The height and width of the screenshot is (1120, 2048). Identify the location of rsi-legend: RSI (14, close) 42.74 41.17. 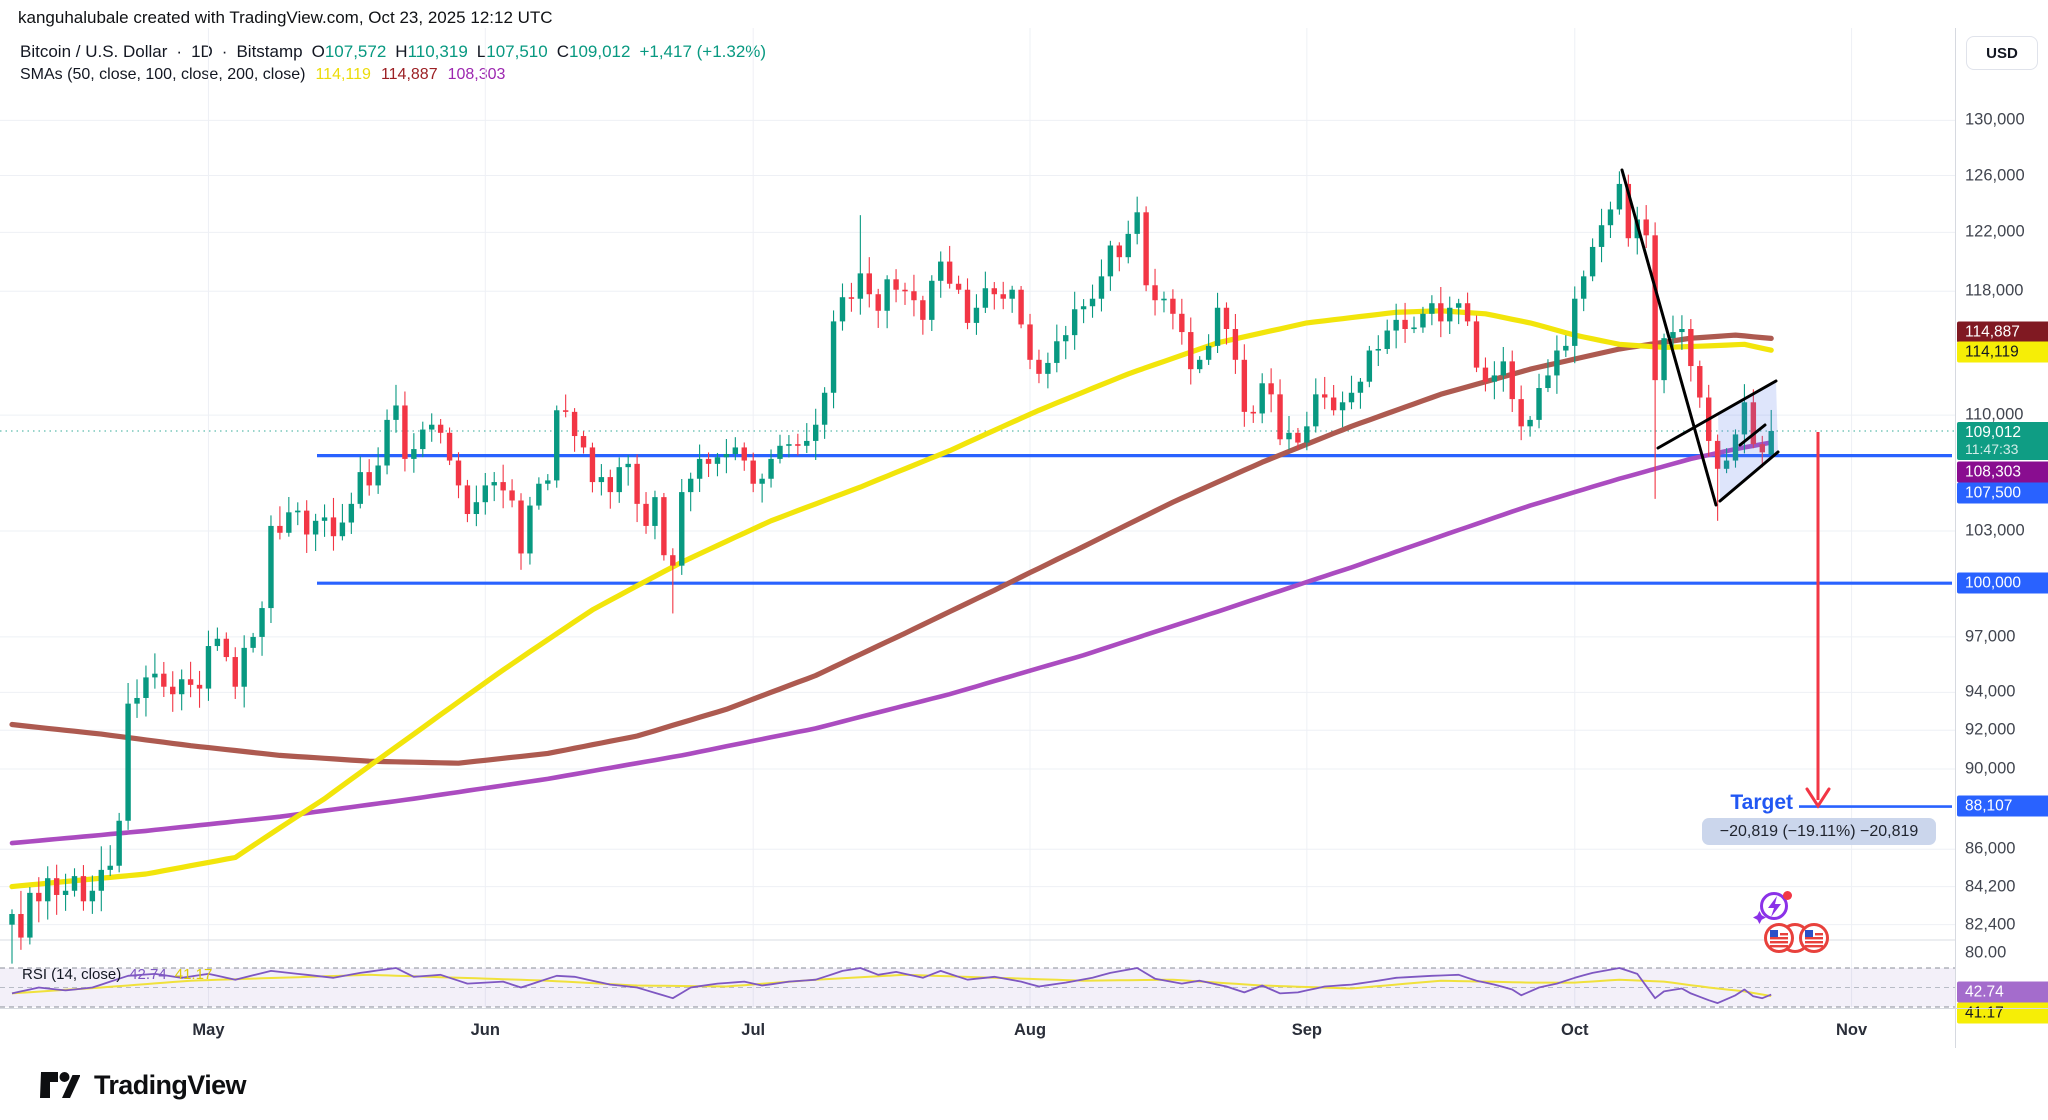
(117, 974).